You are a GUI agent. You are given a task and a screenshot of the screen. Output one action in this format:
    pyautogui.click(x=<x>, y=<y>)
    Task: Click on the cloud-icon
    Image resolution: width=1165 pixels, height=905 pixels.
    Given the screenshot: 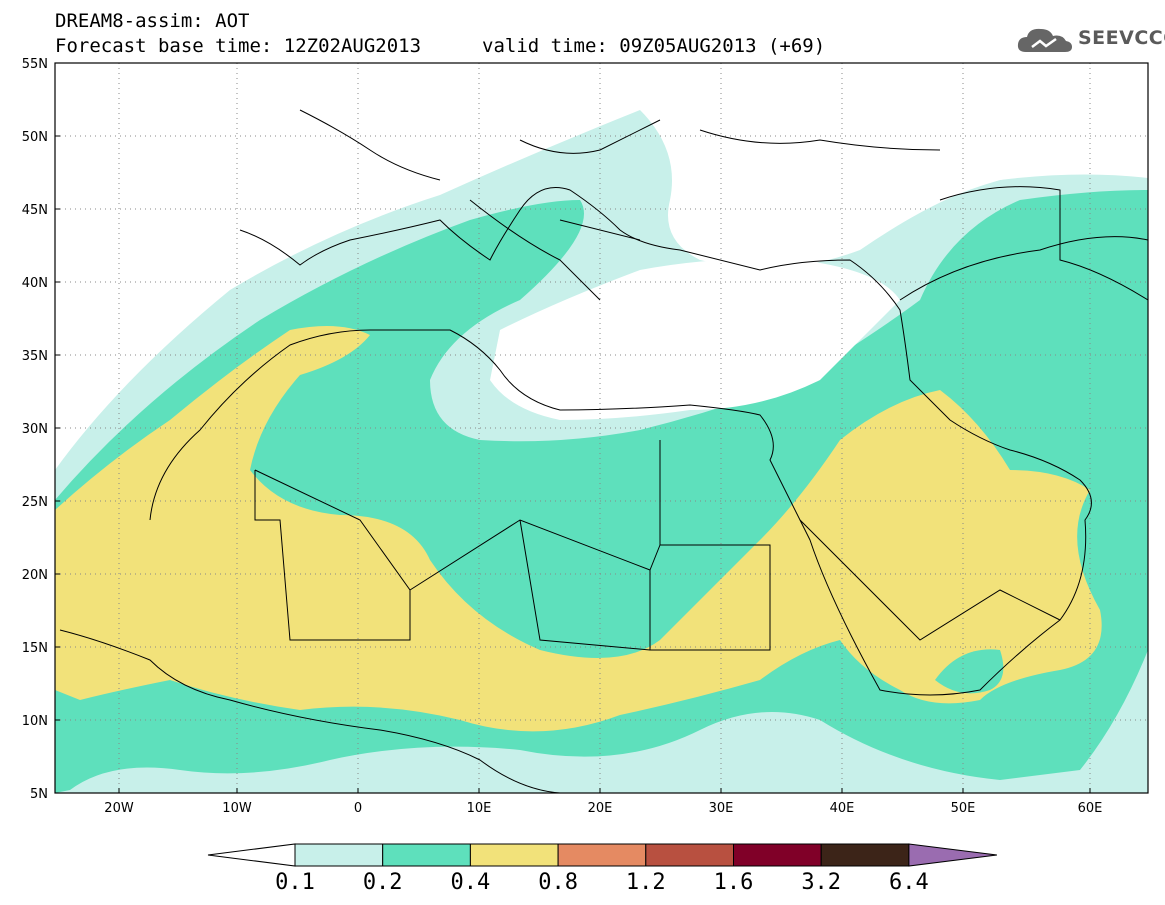 What is the action you would take?
    pyautogui.click(x=1044, y=40)
    